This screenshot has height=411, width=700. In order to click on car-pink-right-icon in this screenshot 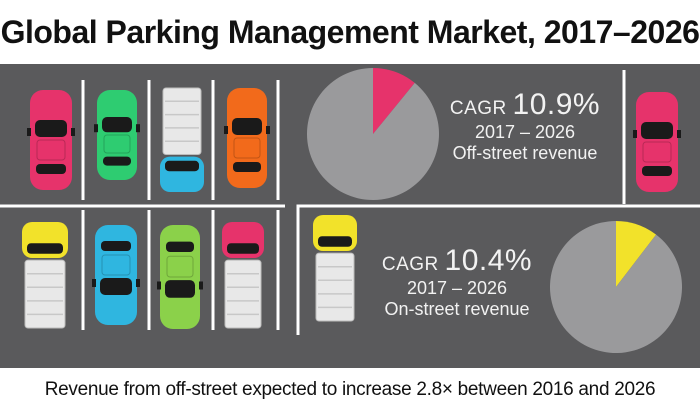, I will do `click(657, 142)`.